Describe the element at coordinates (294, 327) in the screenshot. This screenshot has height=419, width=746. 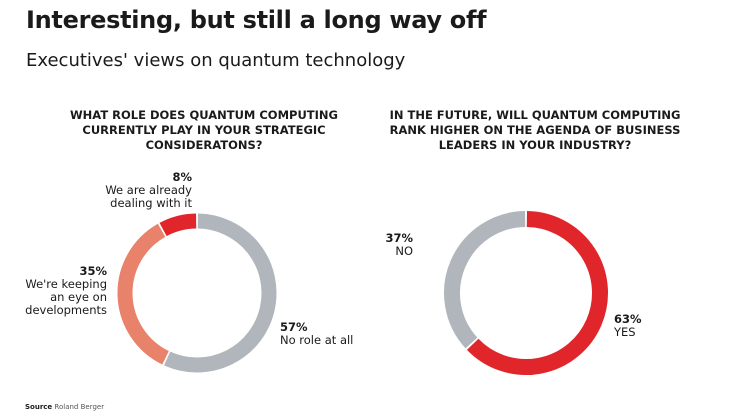
I see `slice-value: 57%` at that location.